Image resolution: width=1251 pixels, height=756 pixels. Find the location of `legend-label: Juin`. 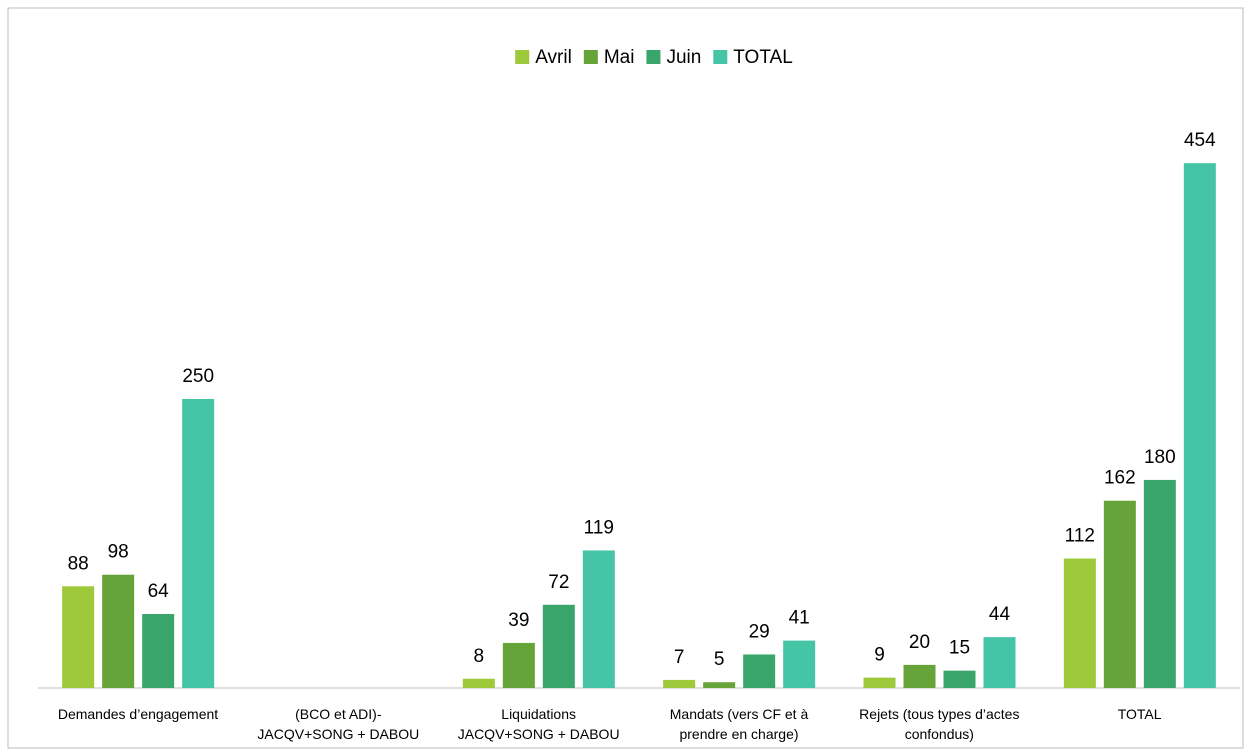

legend-label: Juin is located at coordinates (683, 57).